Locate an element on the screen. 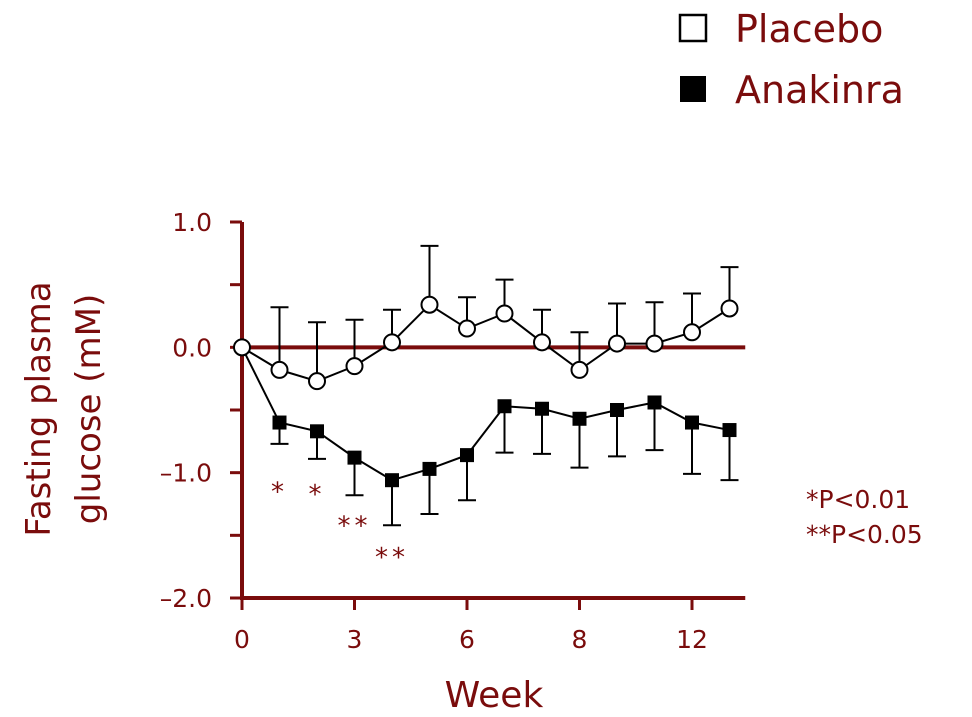 The width and height of the screenshot is (972, 717). legend: Placebo Anakinra is located at coordinates (791, 59).